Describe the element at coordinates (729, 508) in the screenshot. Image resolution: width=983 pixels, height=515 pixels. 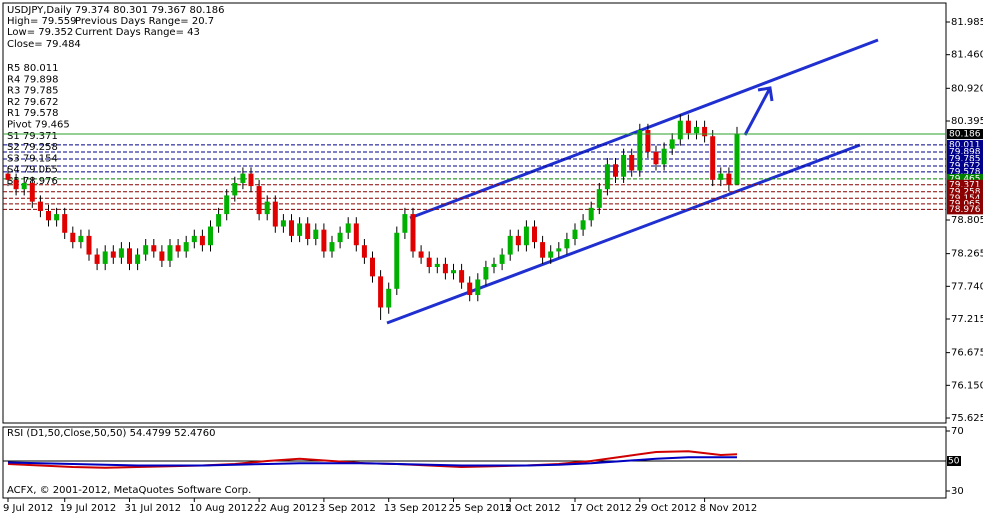
I see `x-tick-label: 8 Nov 2012` at that location.